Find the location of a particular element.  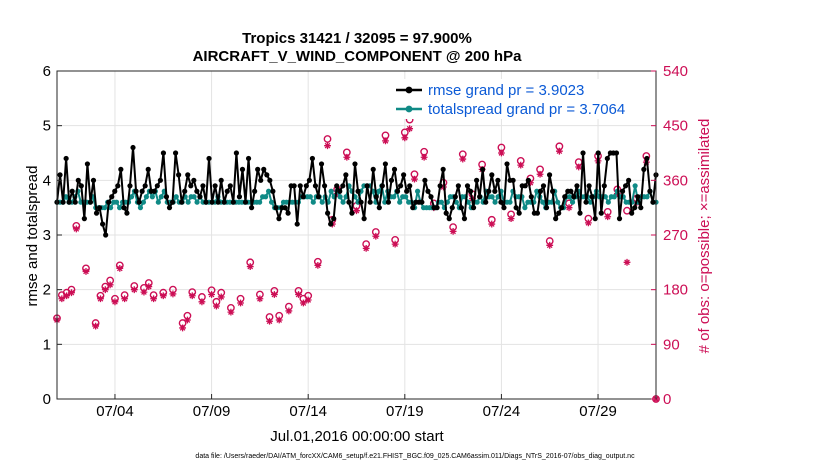

x-tick-label: 07/29 is located at coordinates (598, 411).